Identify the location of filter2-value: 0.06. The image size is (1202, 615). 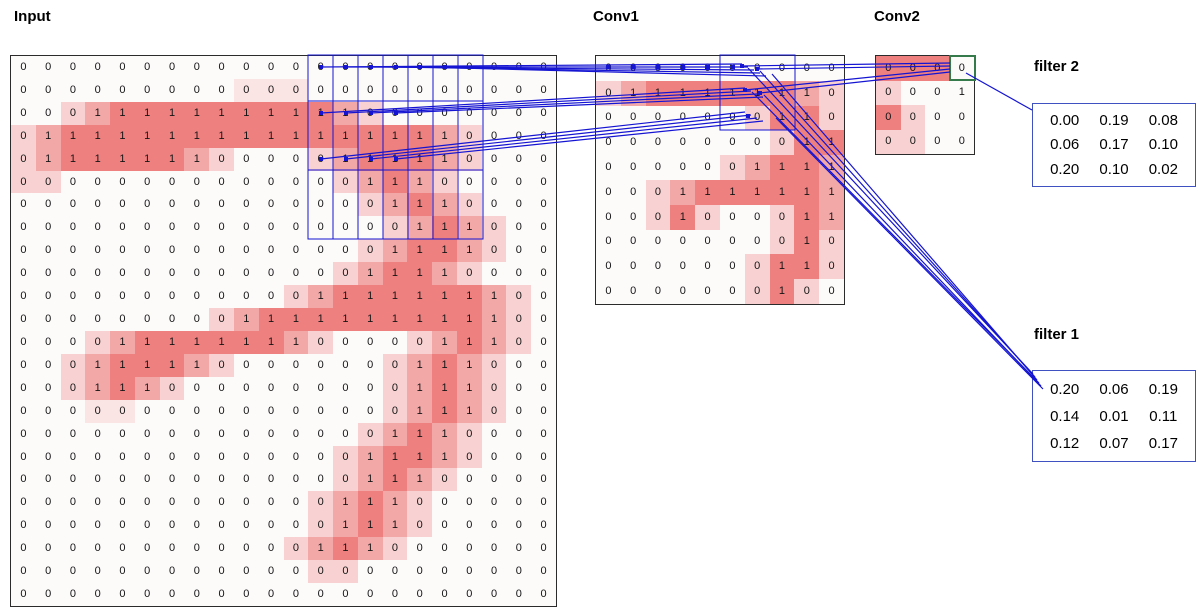
(1065, 145).